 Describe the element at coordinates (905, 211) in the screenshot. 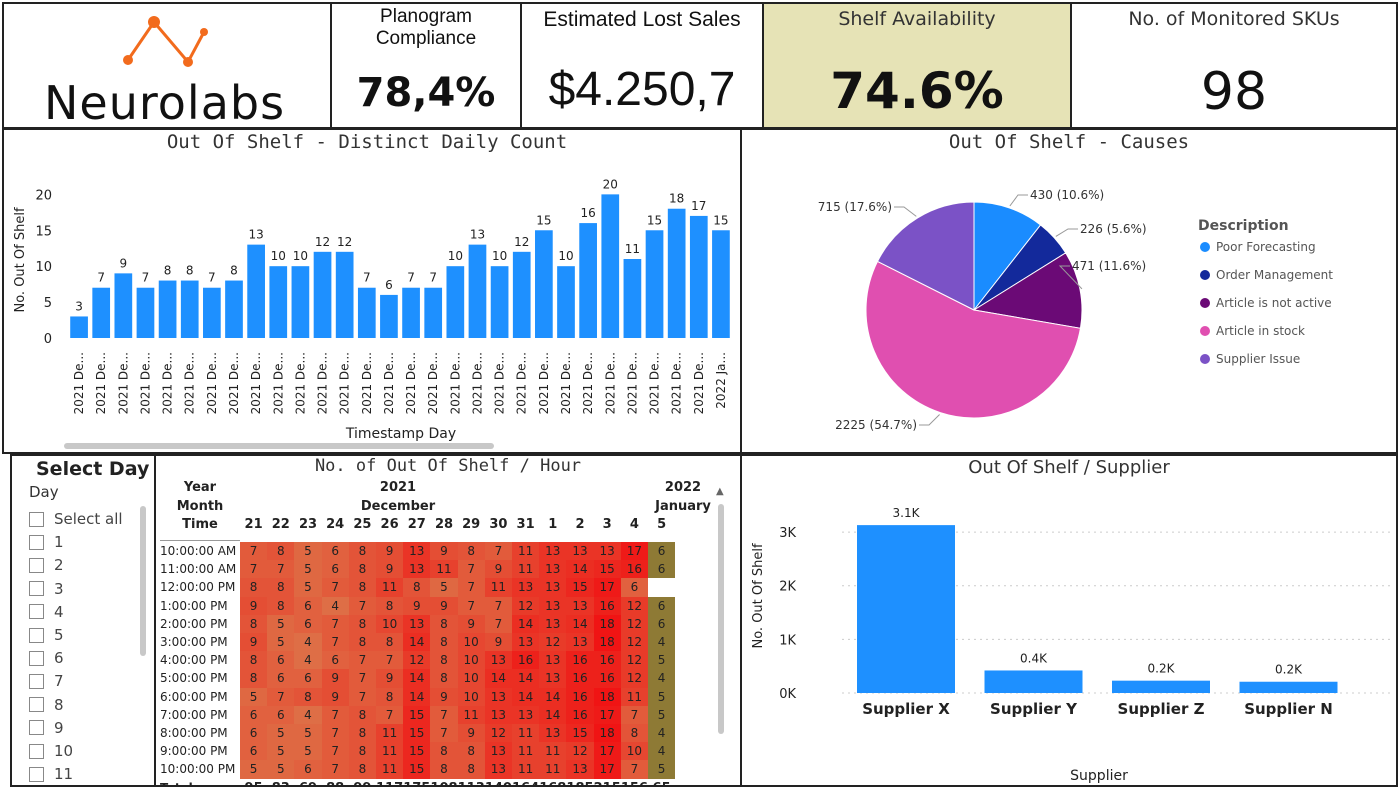

I see `pie-leader-line` at that location.